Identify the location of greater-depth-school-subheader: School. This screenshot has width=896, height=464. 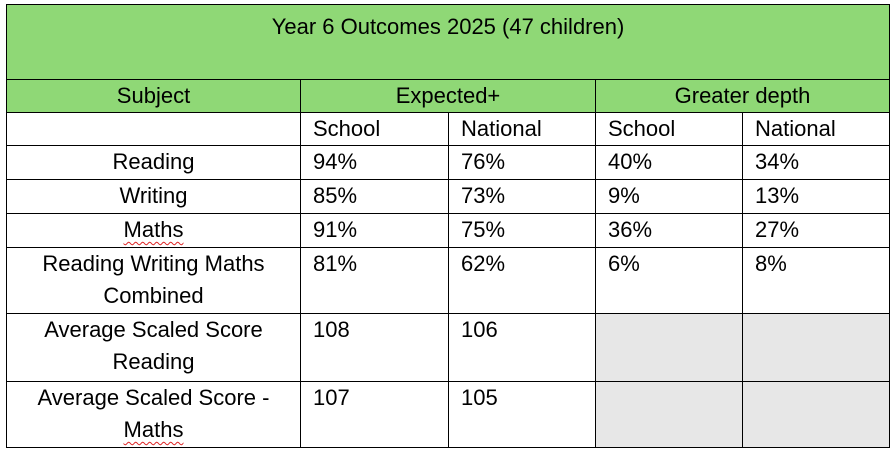
(669, 129).